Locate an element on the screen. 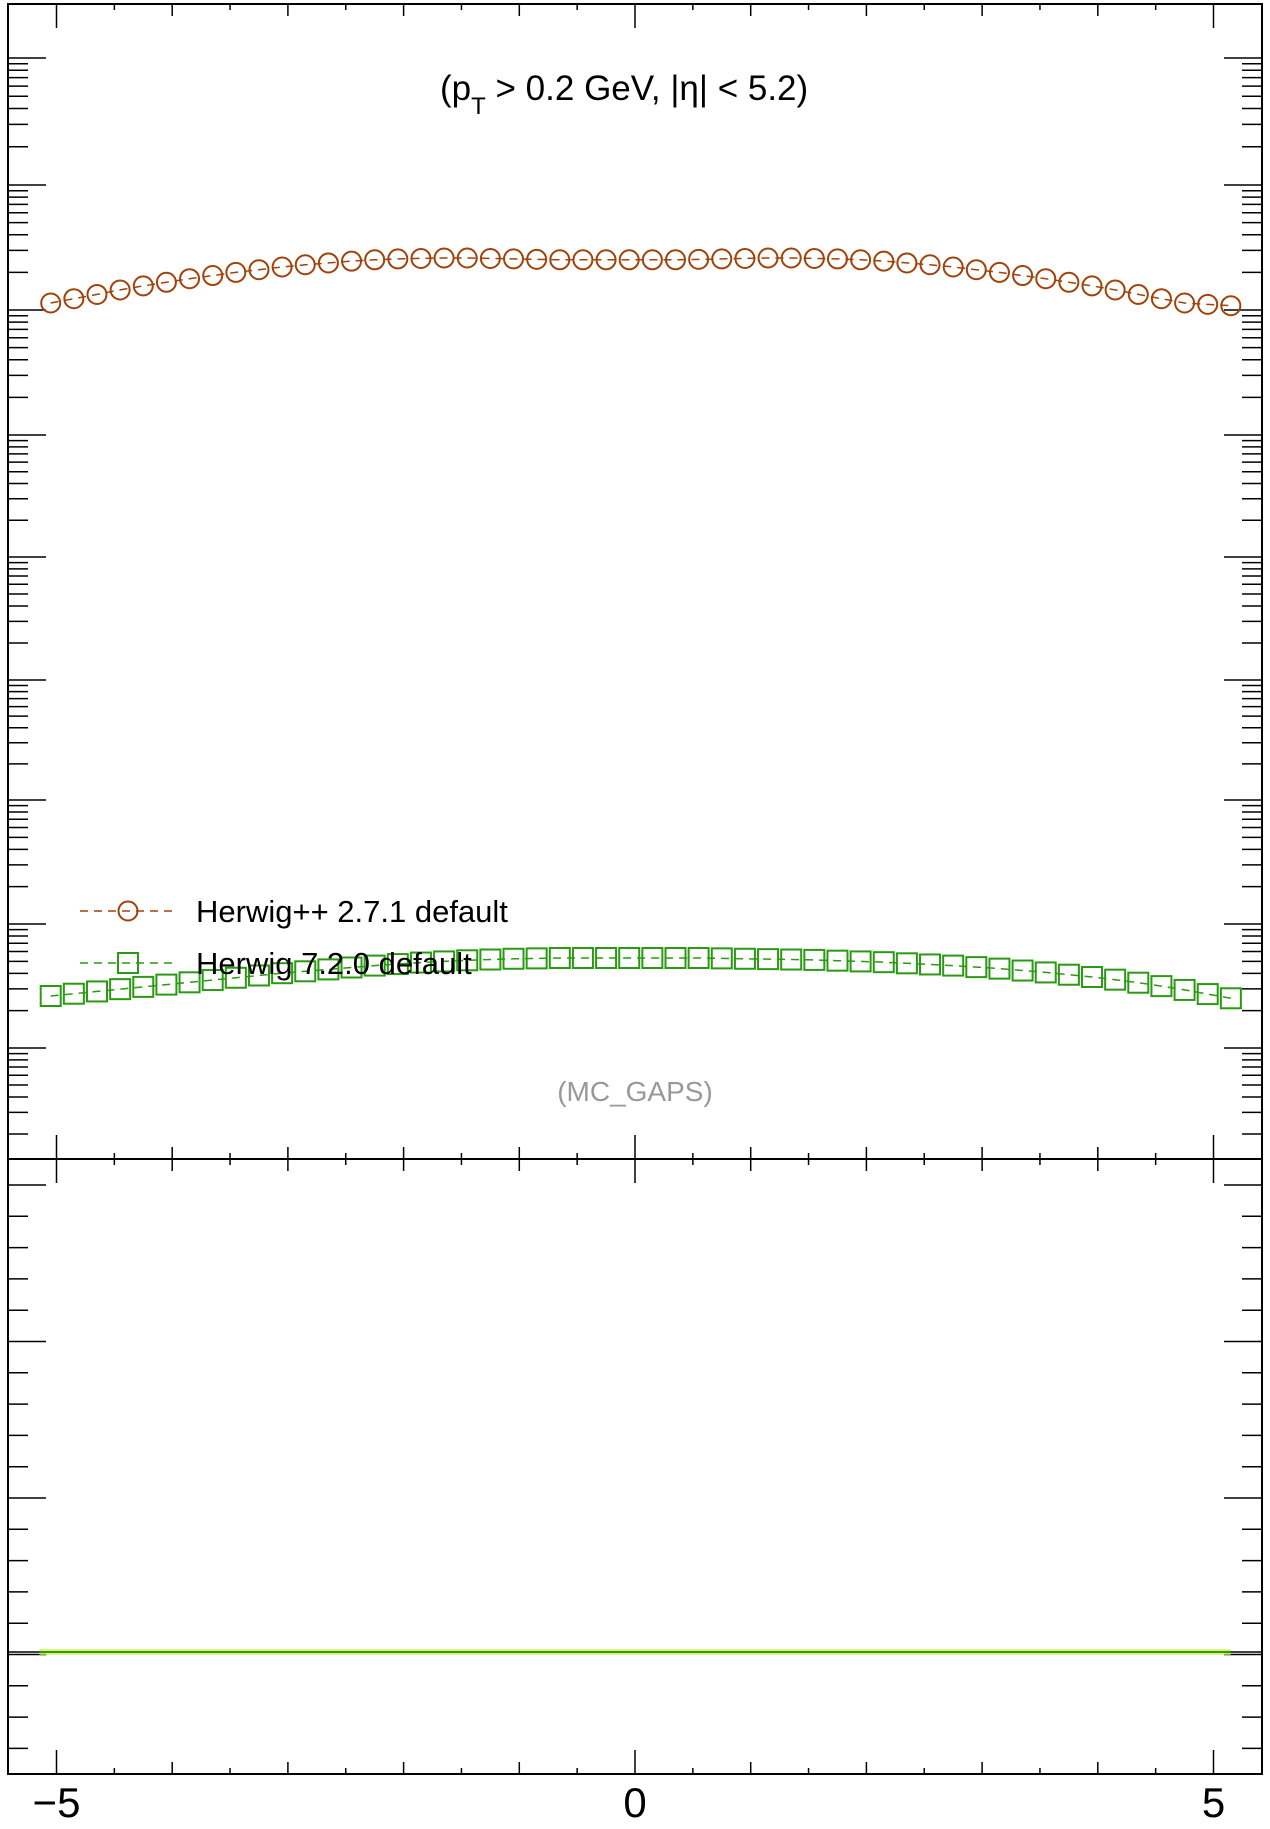 The image size is (1270, 1829). x-tick-label: −5 is located at coordinates (57, 1802).